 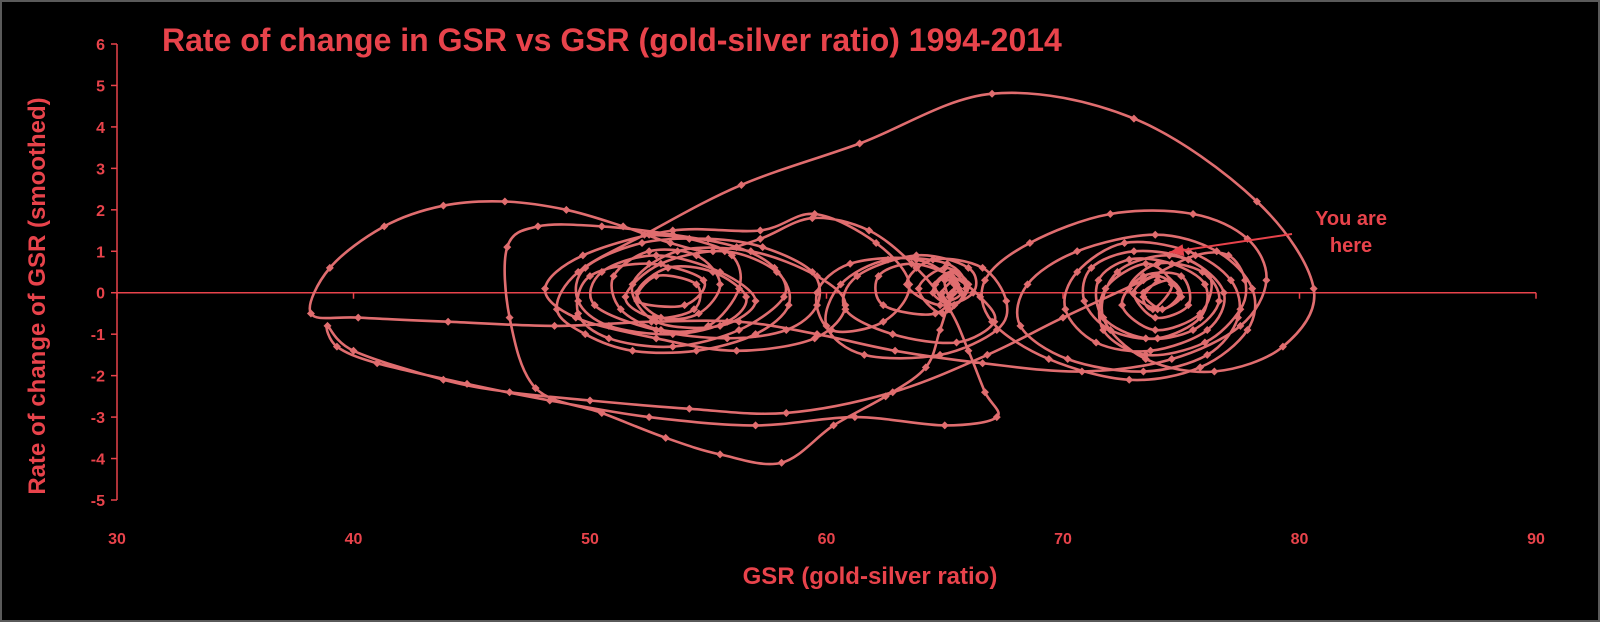 What do you see at coordinates (827, 539) in the screenshot?
I see `x-tick-label: 60` at bounding box center [827, 539].